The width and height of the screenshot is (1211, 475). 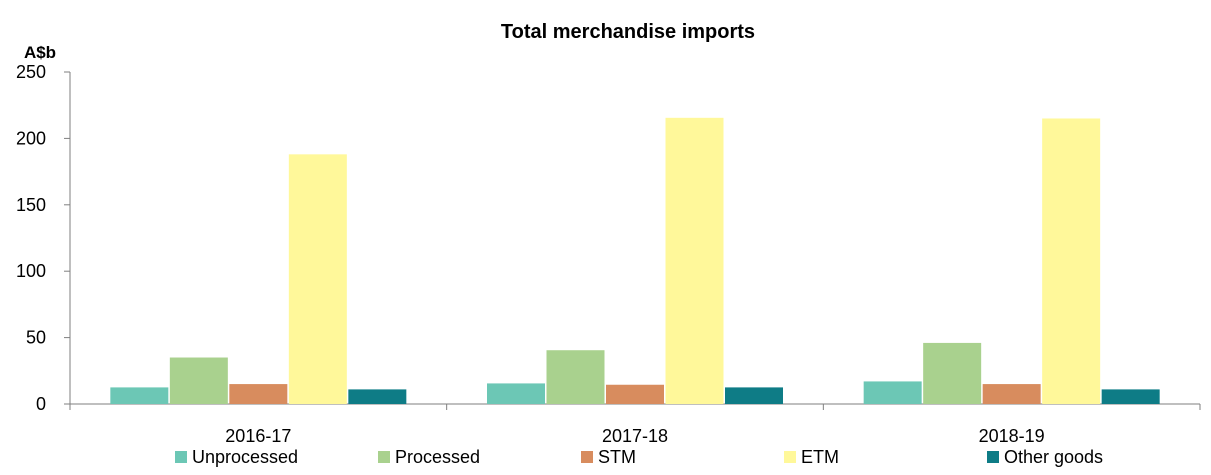 I want to click on x-tick-label: 2018-19, so click(x=1012, y=436).